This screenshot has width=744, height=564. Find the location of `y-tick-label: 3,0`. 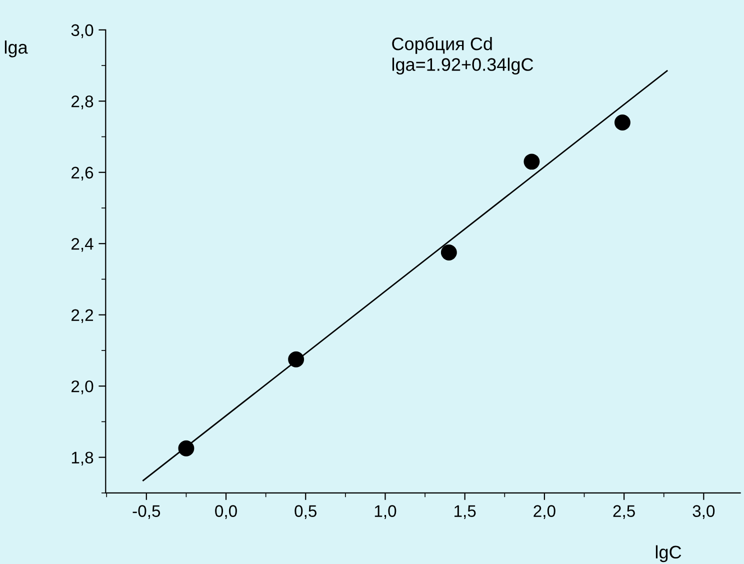

y-tick-label: 3,0 is located at coordinates (82, 31).